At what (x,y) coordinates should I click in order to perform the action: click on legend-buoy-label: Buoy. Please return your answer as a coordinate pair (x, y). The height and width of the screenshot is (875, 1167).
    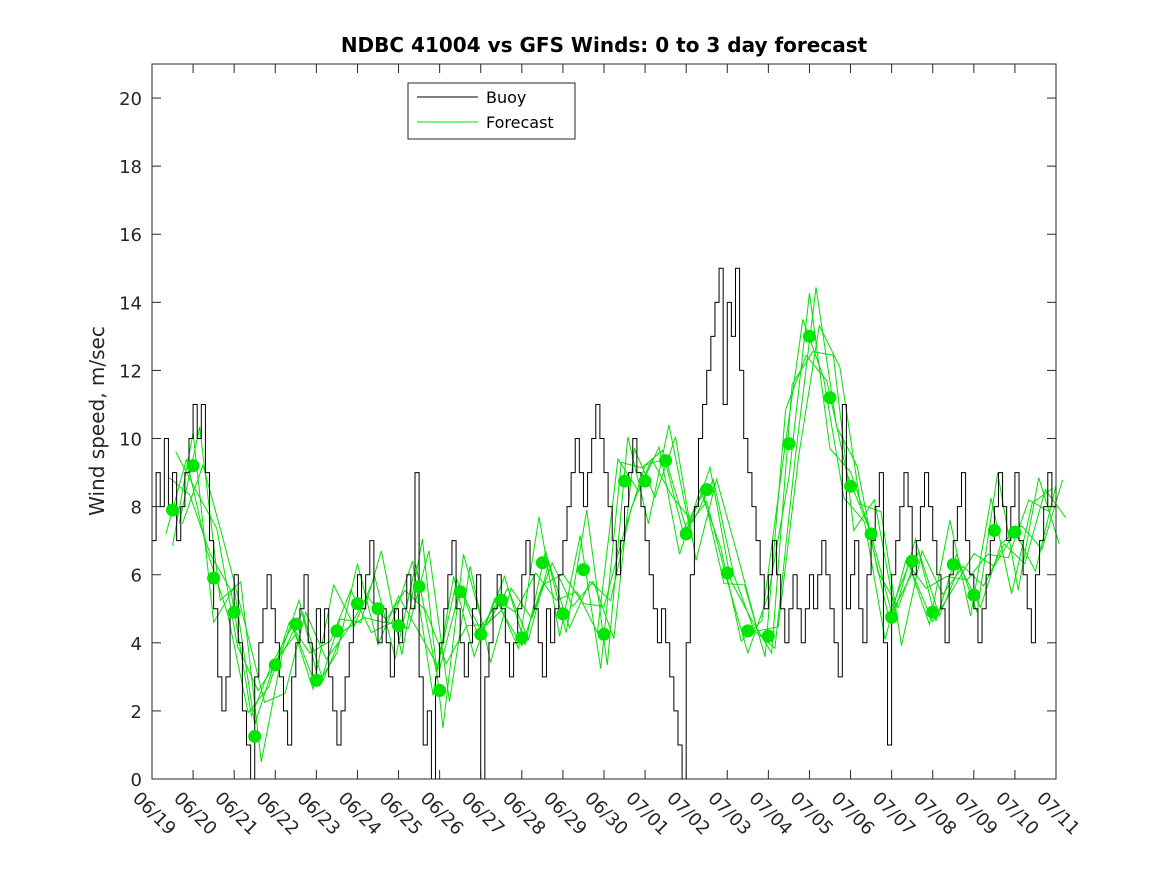
    Looking at the image, I should click on (506, 97).